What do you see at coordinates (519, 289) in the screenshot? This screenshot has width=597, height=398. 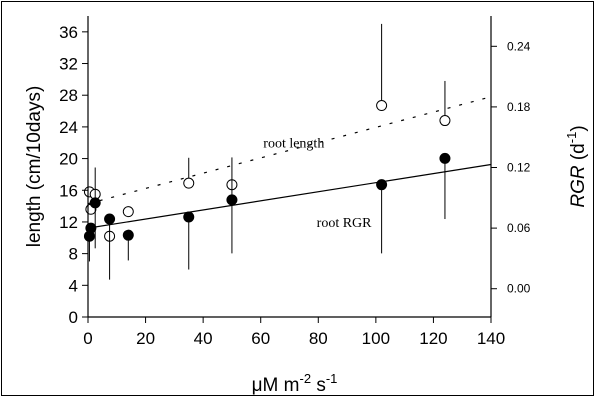 I see `y-right-tick-label: 0.00` at bounding box center [519, 289].